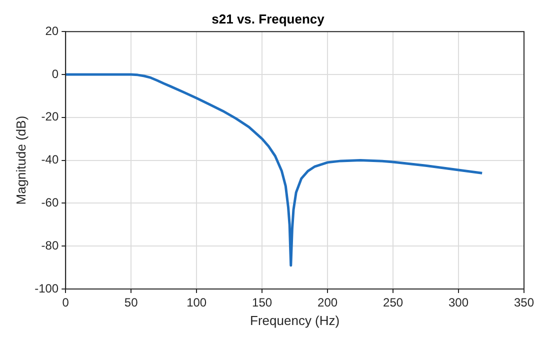 This screenshot has width=560, height=337. I want to click on x-tick-label: 350, so click(524, 303).